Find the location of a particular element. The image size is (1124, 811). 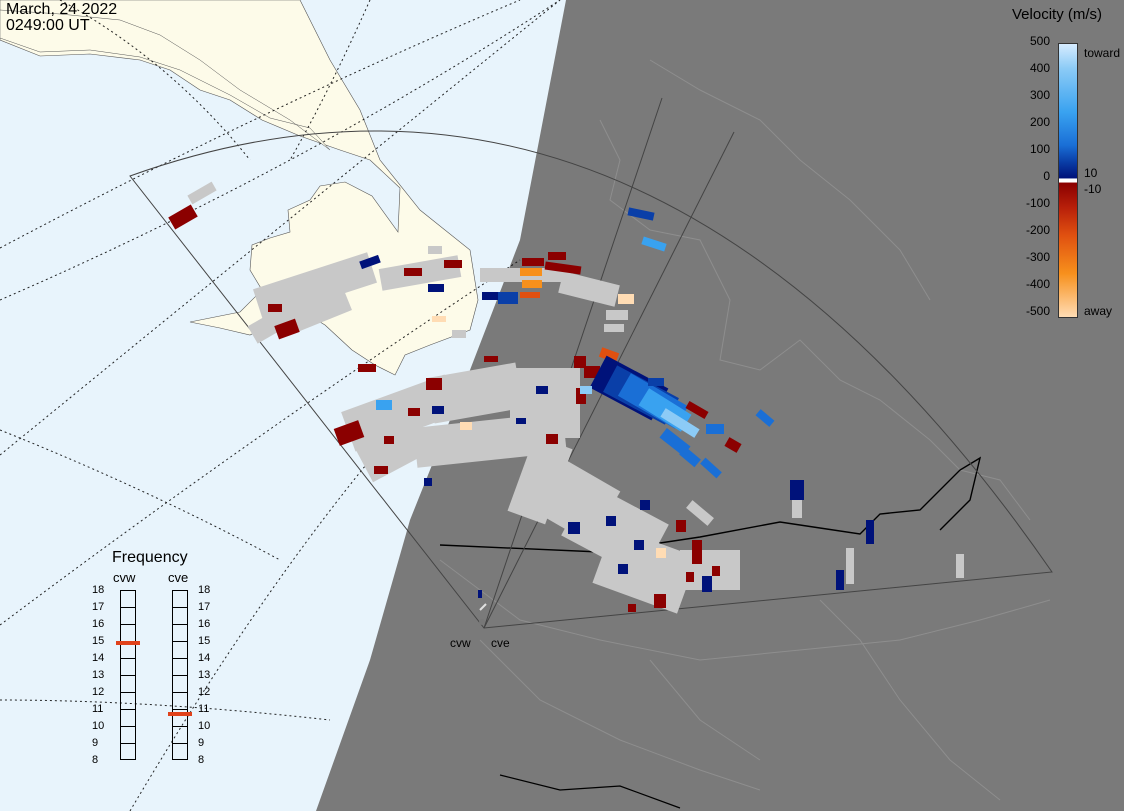

frequency-marker-cvw is located at coordinates (128, 642).